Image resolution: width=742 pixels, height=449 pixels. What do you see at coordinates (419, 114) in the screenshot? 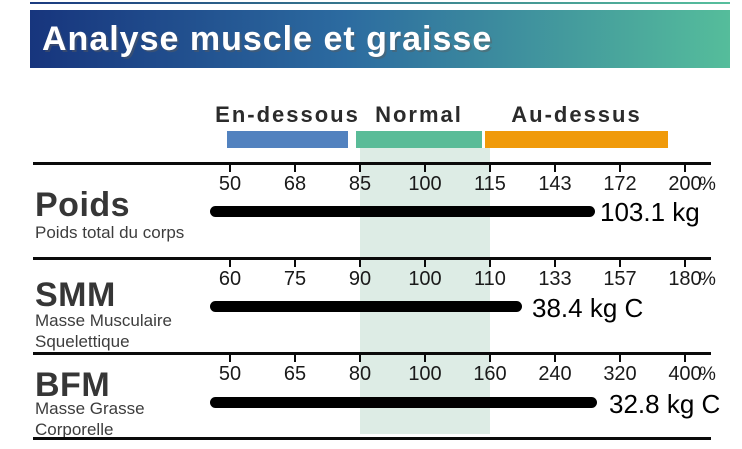
I see `legend-label-normal: Normal` at bounding box center [419, 114].